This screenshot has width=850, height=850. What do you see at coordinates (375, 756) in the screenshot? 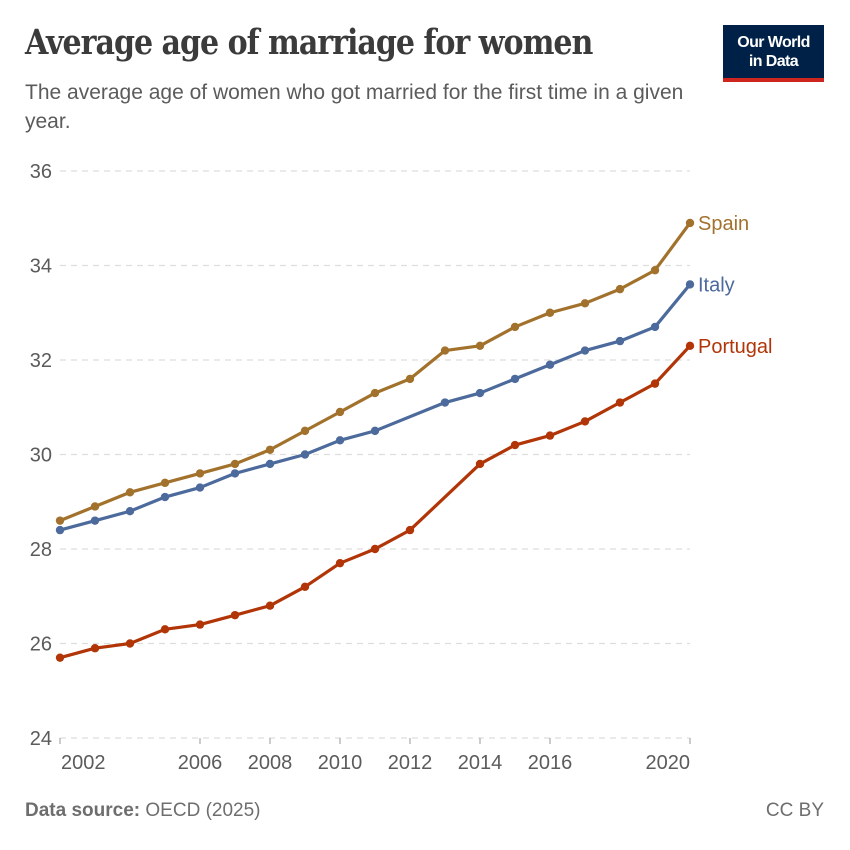
I see `x-axis: 2002 2006 2008 2010 2012 2014 2016 2020` at bounding box center [375, 756].